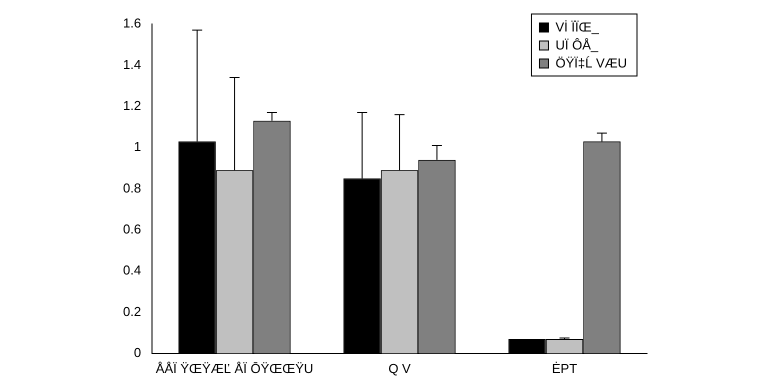 This screenshot has height=388, width=772. What do you see at coordinates (591, 63) in the screenshot?
I see `legend-label: ÖŸÏ‡Ĺ VÆU` at bounding box center [591, 63].